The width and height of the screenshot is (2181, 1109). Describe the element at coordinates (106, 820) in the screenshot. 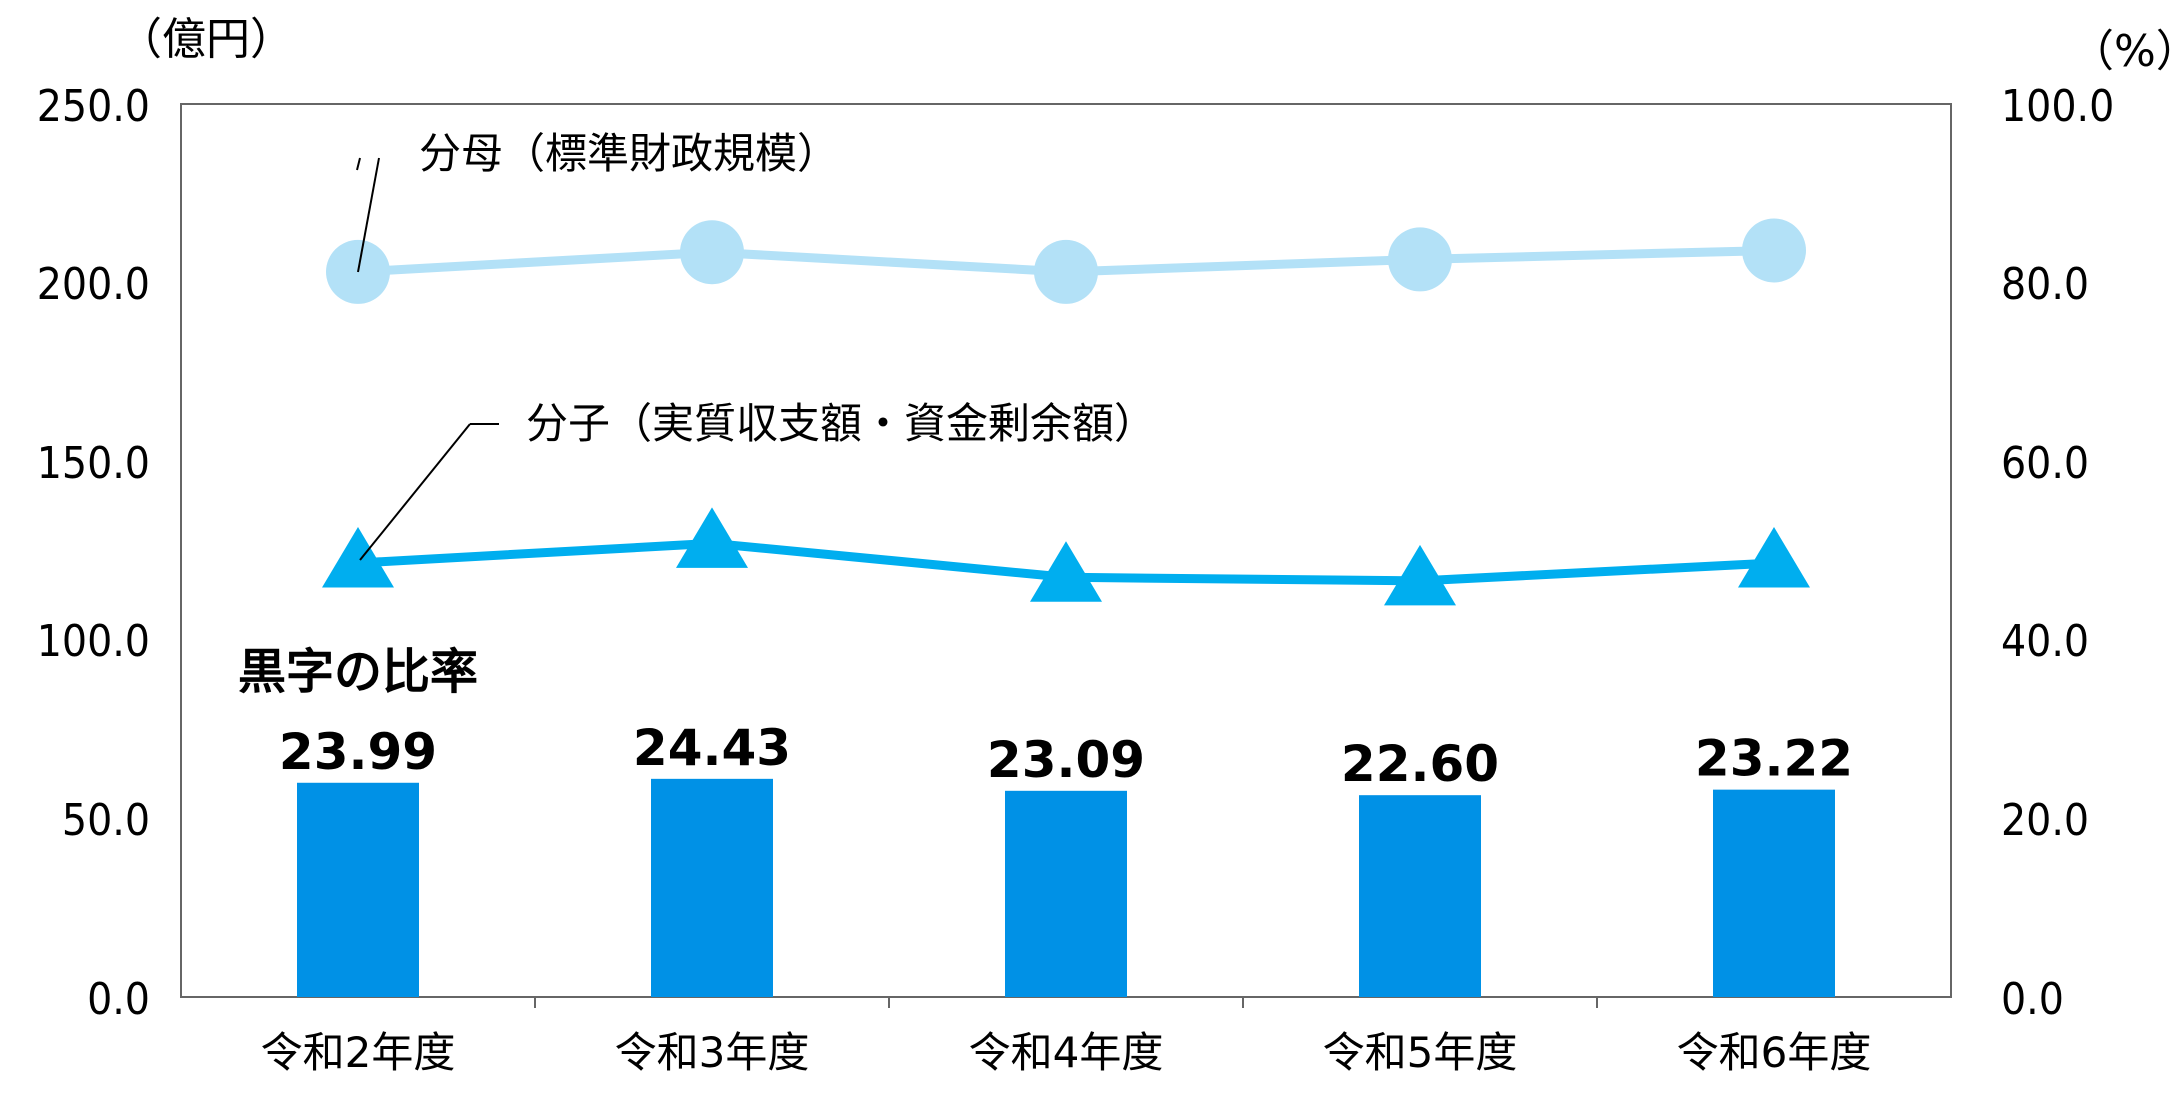

I see `left-tick: 50.0` at that location.